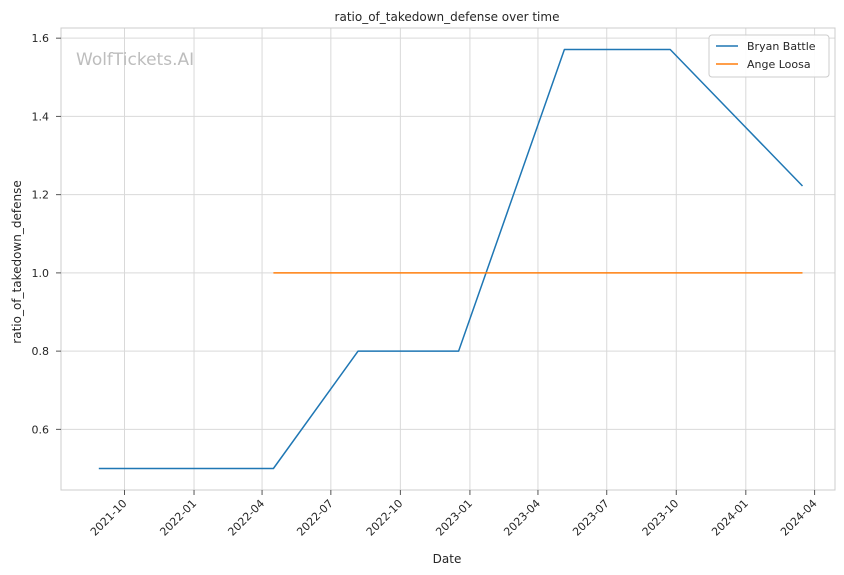  Describe the element at coordinates (447, 559) in the screenshot. I see `x-axis-label: Date` at that location.